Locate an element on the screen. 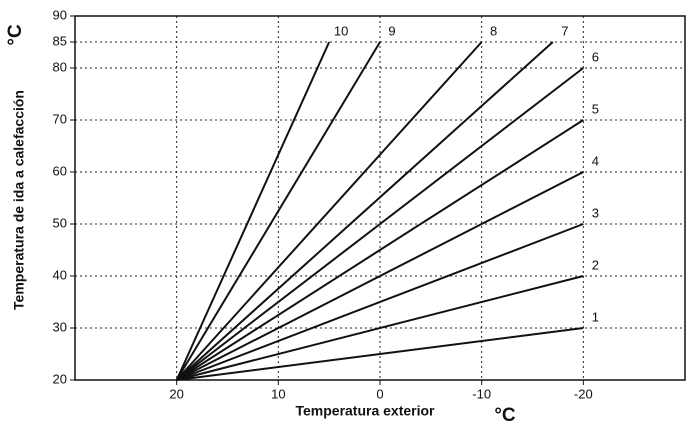  x-axis-title: Temperatura exterior is located at coordinates (365, 411).